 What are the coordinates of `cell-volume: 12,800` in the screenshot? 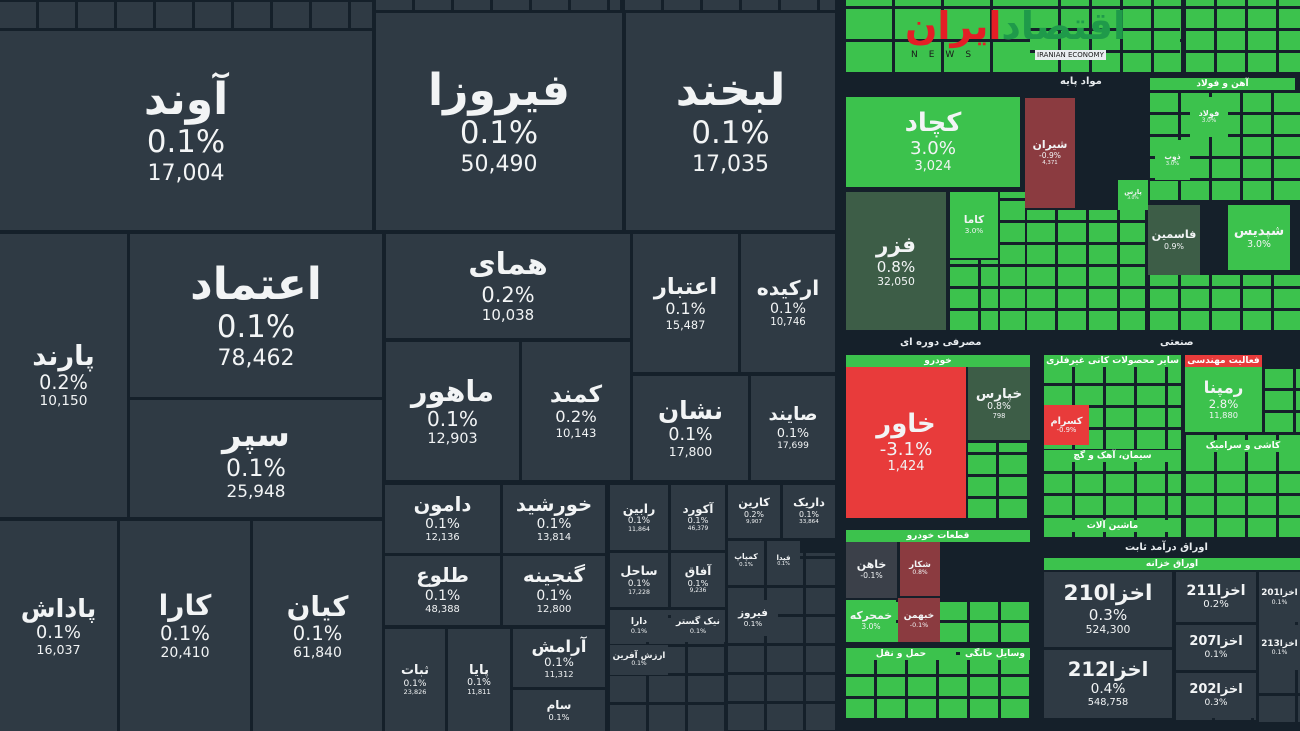 It's located at (554, 610).